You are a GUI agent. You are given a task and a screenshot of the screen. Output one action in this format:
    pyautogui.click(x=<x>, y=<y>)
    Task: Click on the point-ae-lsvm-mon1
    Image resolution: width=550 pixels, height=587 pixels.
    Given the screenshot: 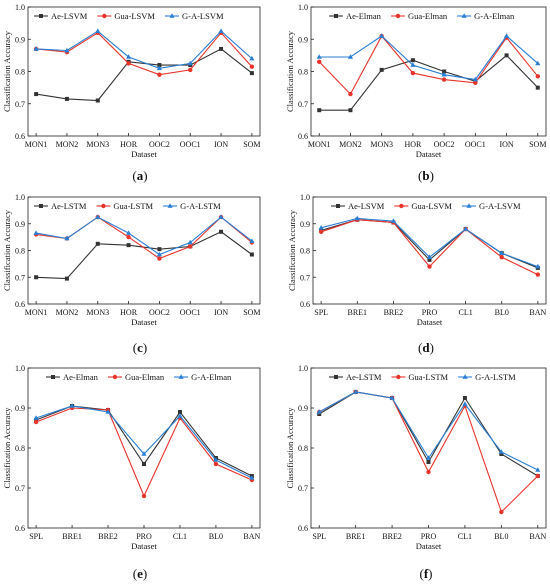 What is the action you would take?
    pyautogui.click(x=36, y=94)
    